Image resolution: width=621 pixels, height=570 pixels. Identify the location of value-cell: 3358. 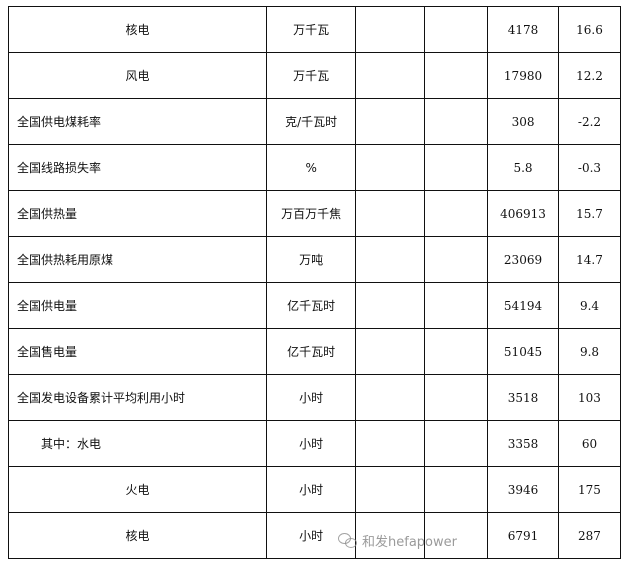
(523, 443).